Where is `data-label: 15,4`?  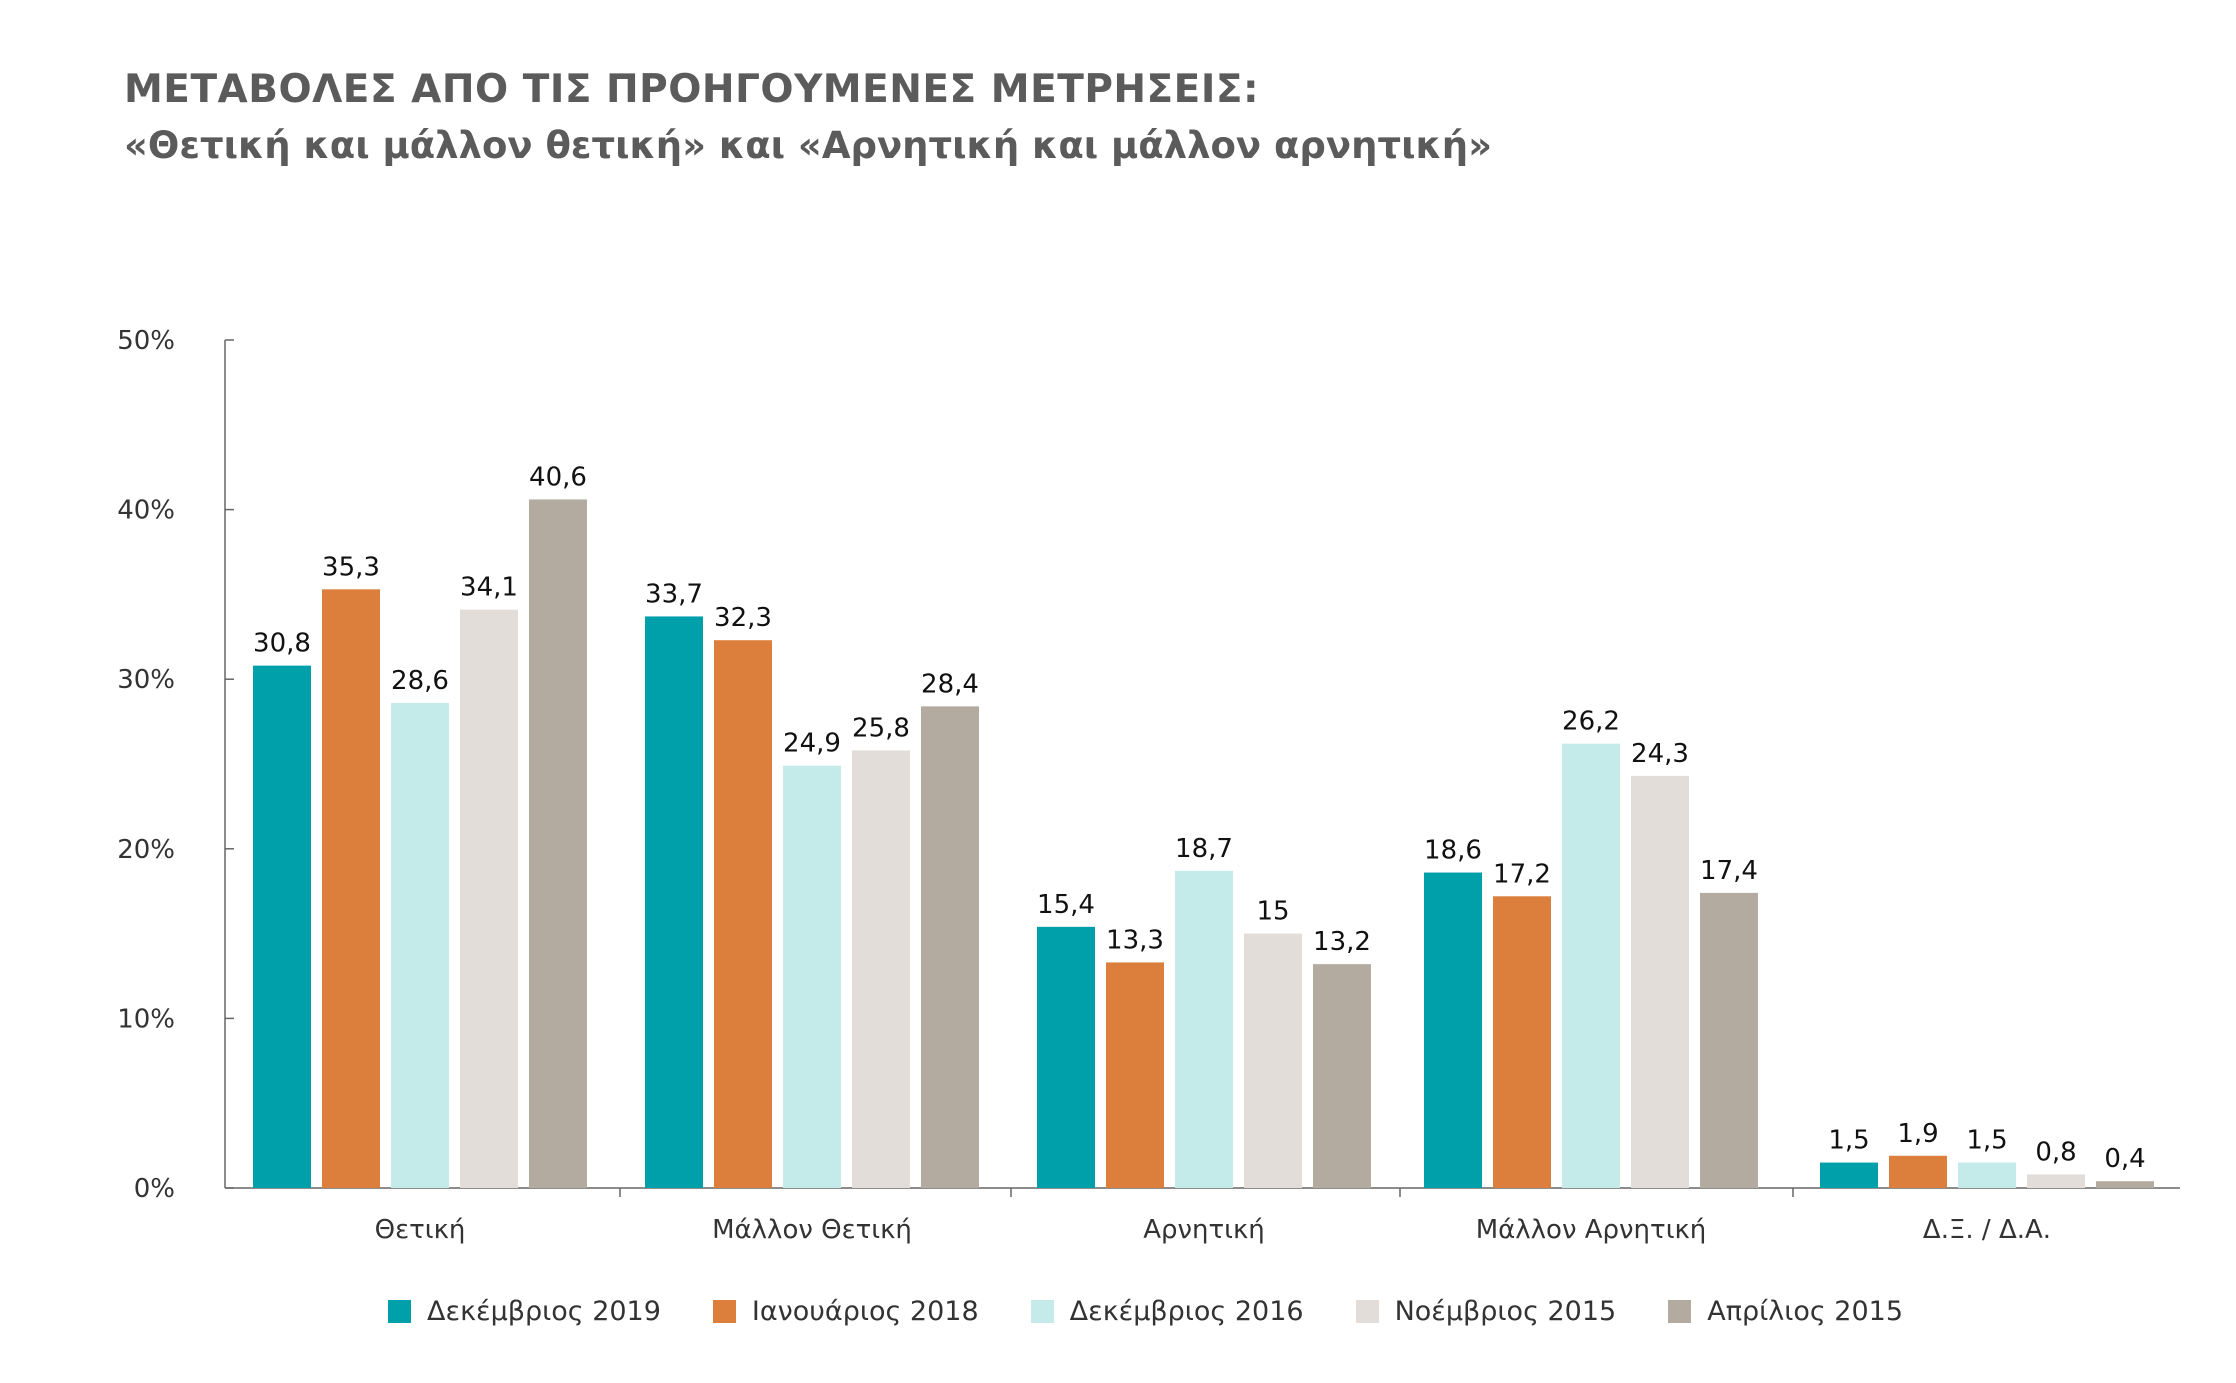 data-label: 15,4 is located at coordinates (1066, 905).